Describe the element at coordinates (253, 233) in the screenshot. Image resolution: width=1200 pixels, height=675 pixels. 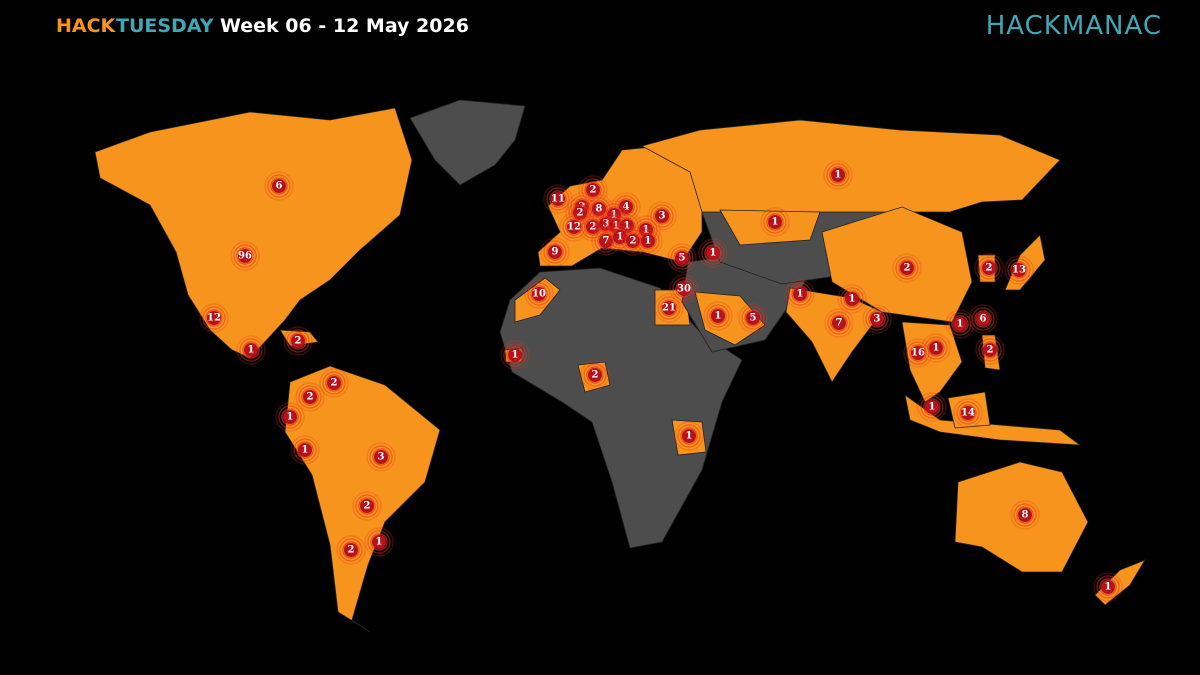
I see `north-america` at that location.